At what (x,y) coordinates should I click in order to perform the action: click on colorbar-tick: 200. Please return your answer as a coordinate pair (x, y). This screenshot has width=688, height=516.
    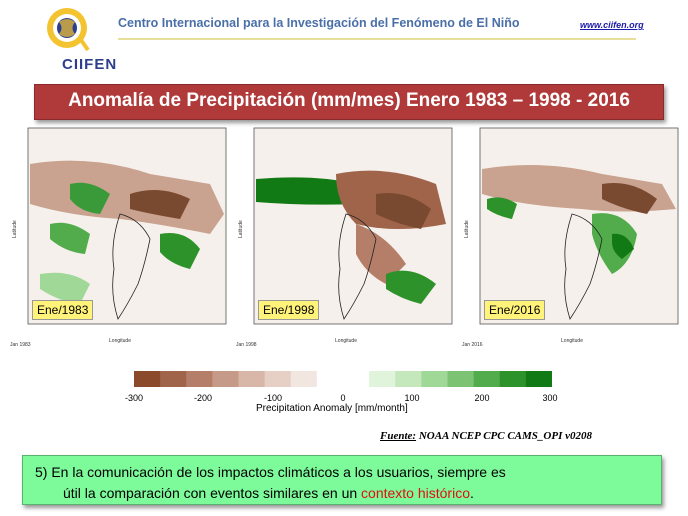
    Looking at the image, I should click on (482, 398).